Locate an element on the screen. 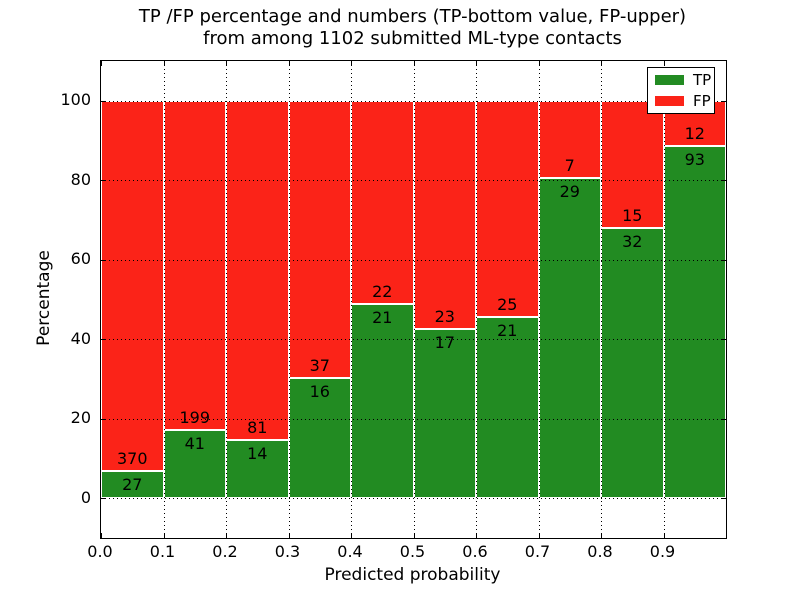 The height and width of the screenshot is (600, 800). x-tick-label: 0.3 is located at coordinates (287, 551).